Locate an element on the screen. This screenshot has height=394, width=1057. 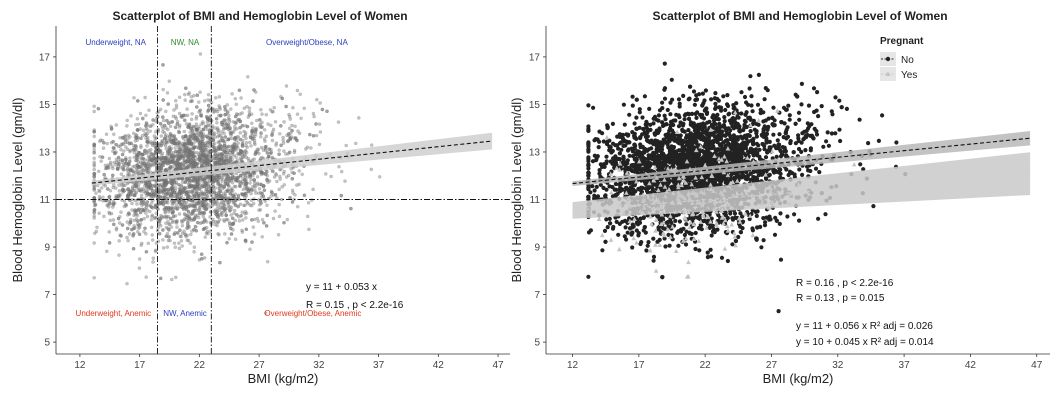
left-correlation-label: R = 0.15 , p < 2.2e-16 is located at coordinates (355, 305).